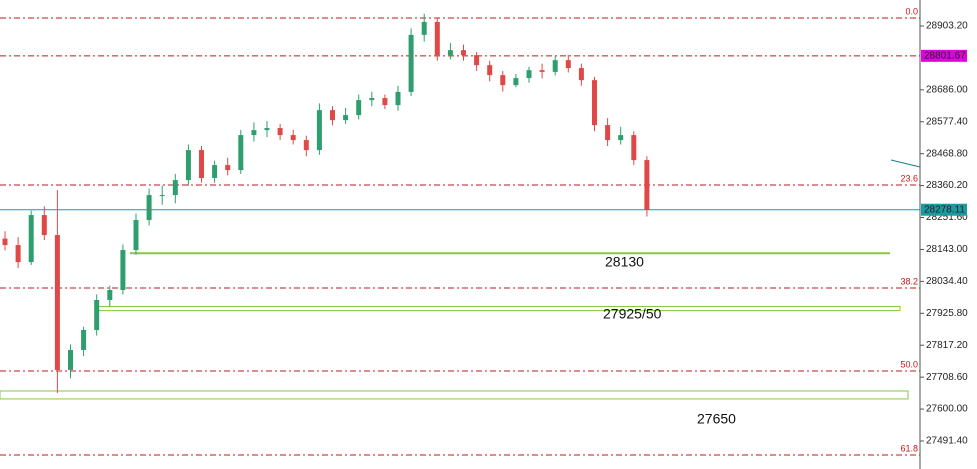 Image resolution: width=977 pixels, height=469 pixels. Describe the element at coordinates (947, 441) in the screenshot. I see `y-tick-label: 27491.40` at that location.